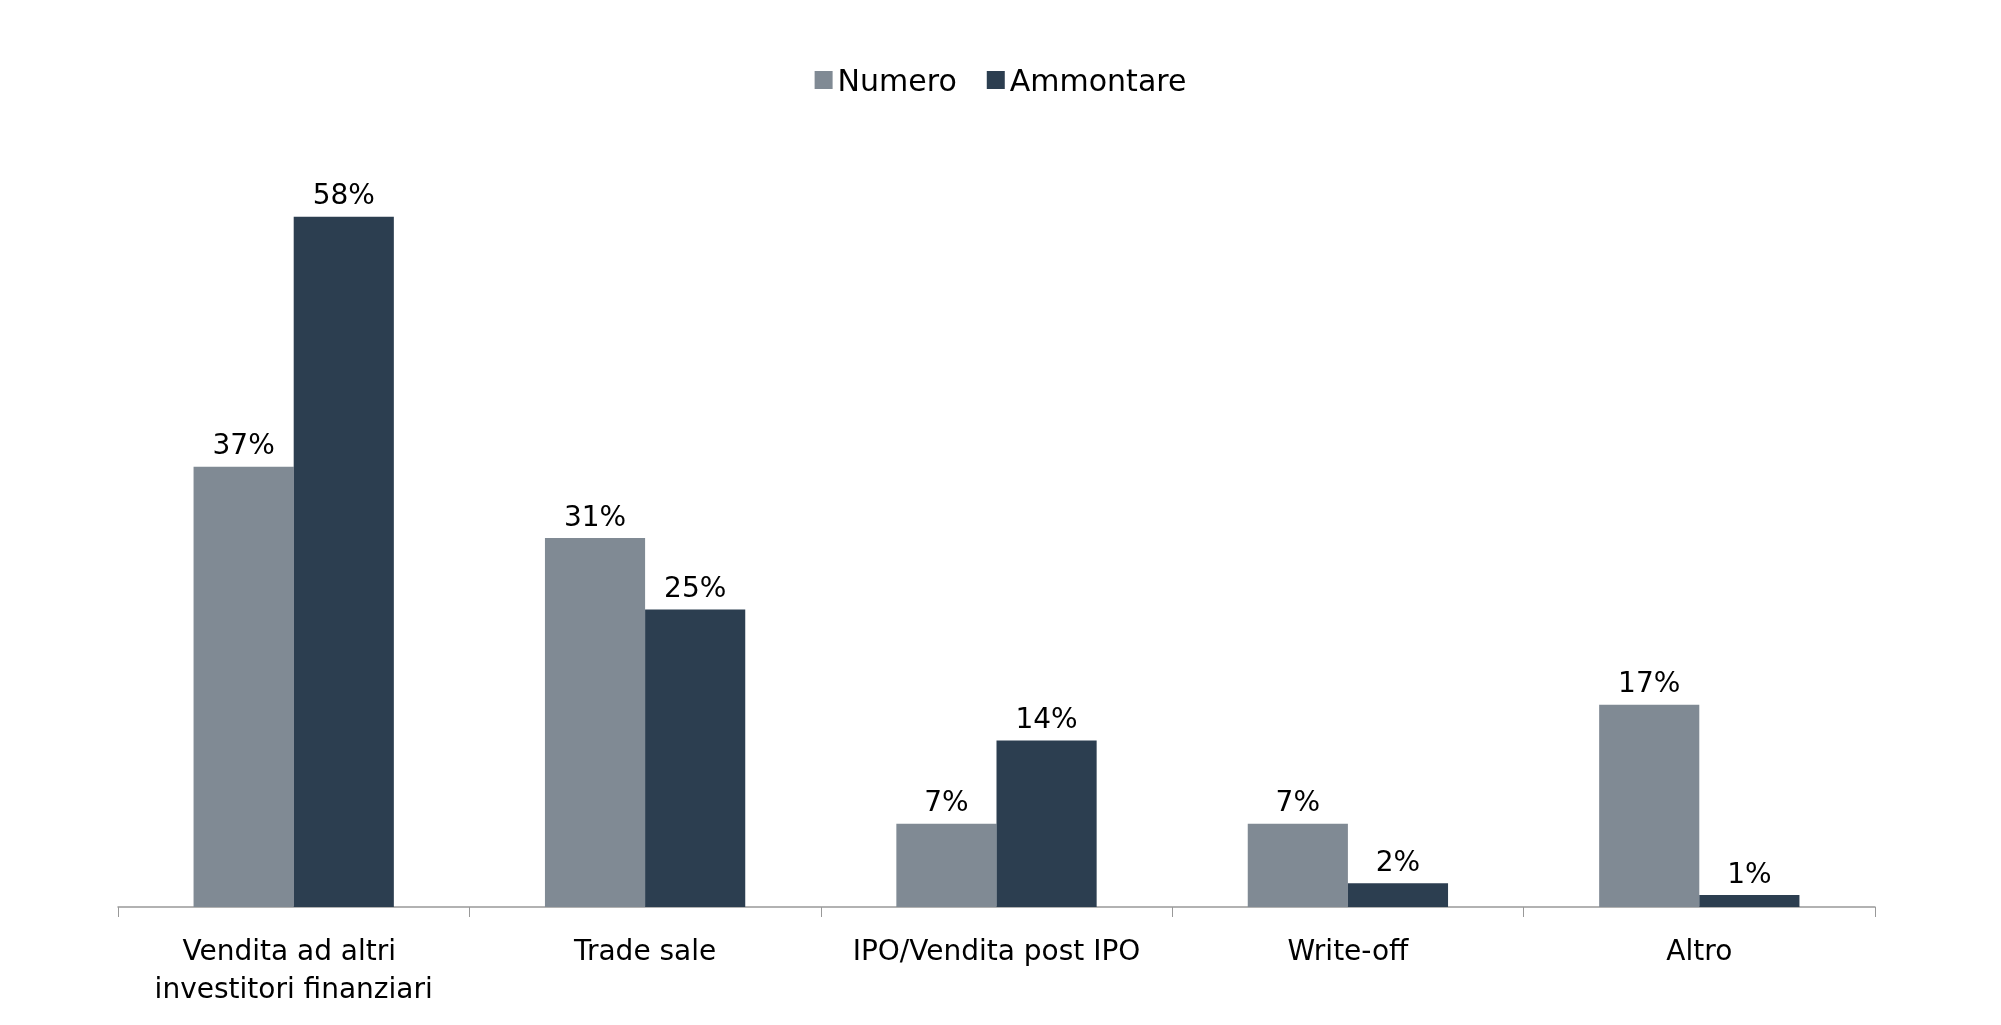 The image size is (2001, 1025). I want to click on legend-label: Ammontare, so click(1098, 80).